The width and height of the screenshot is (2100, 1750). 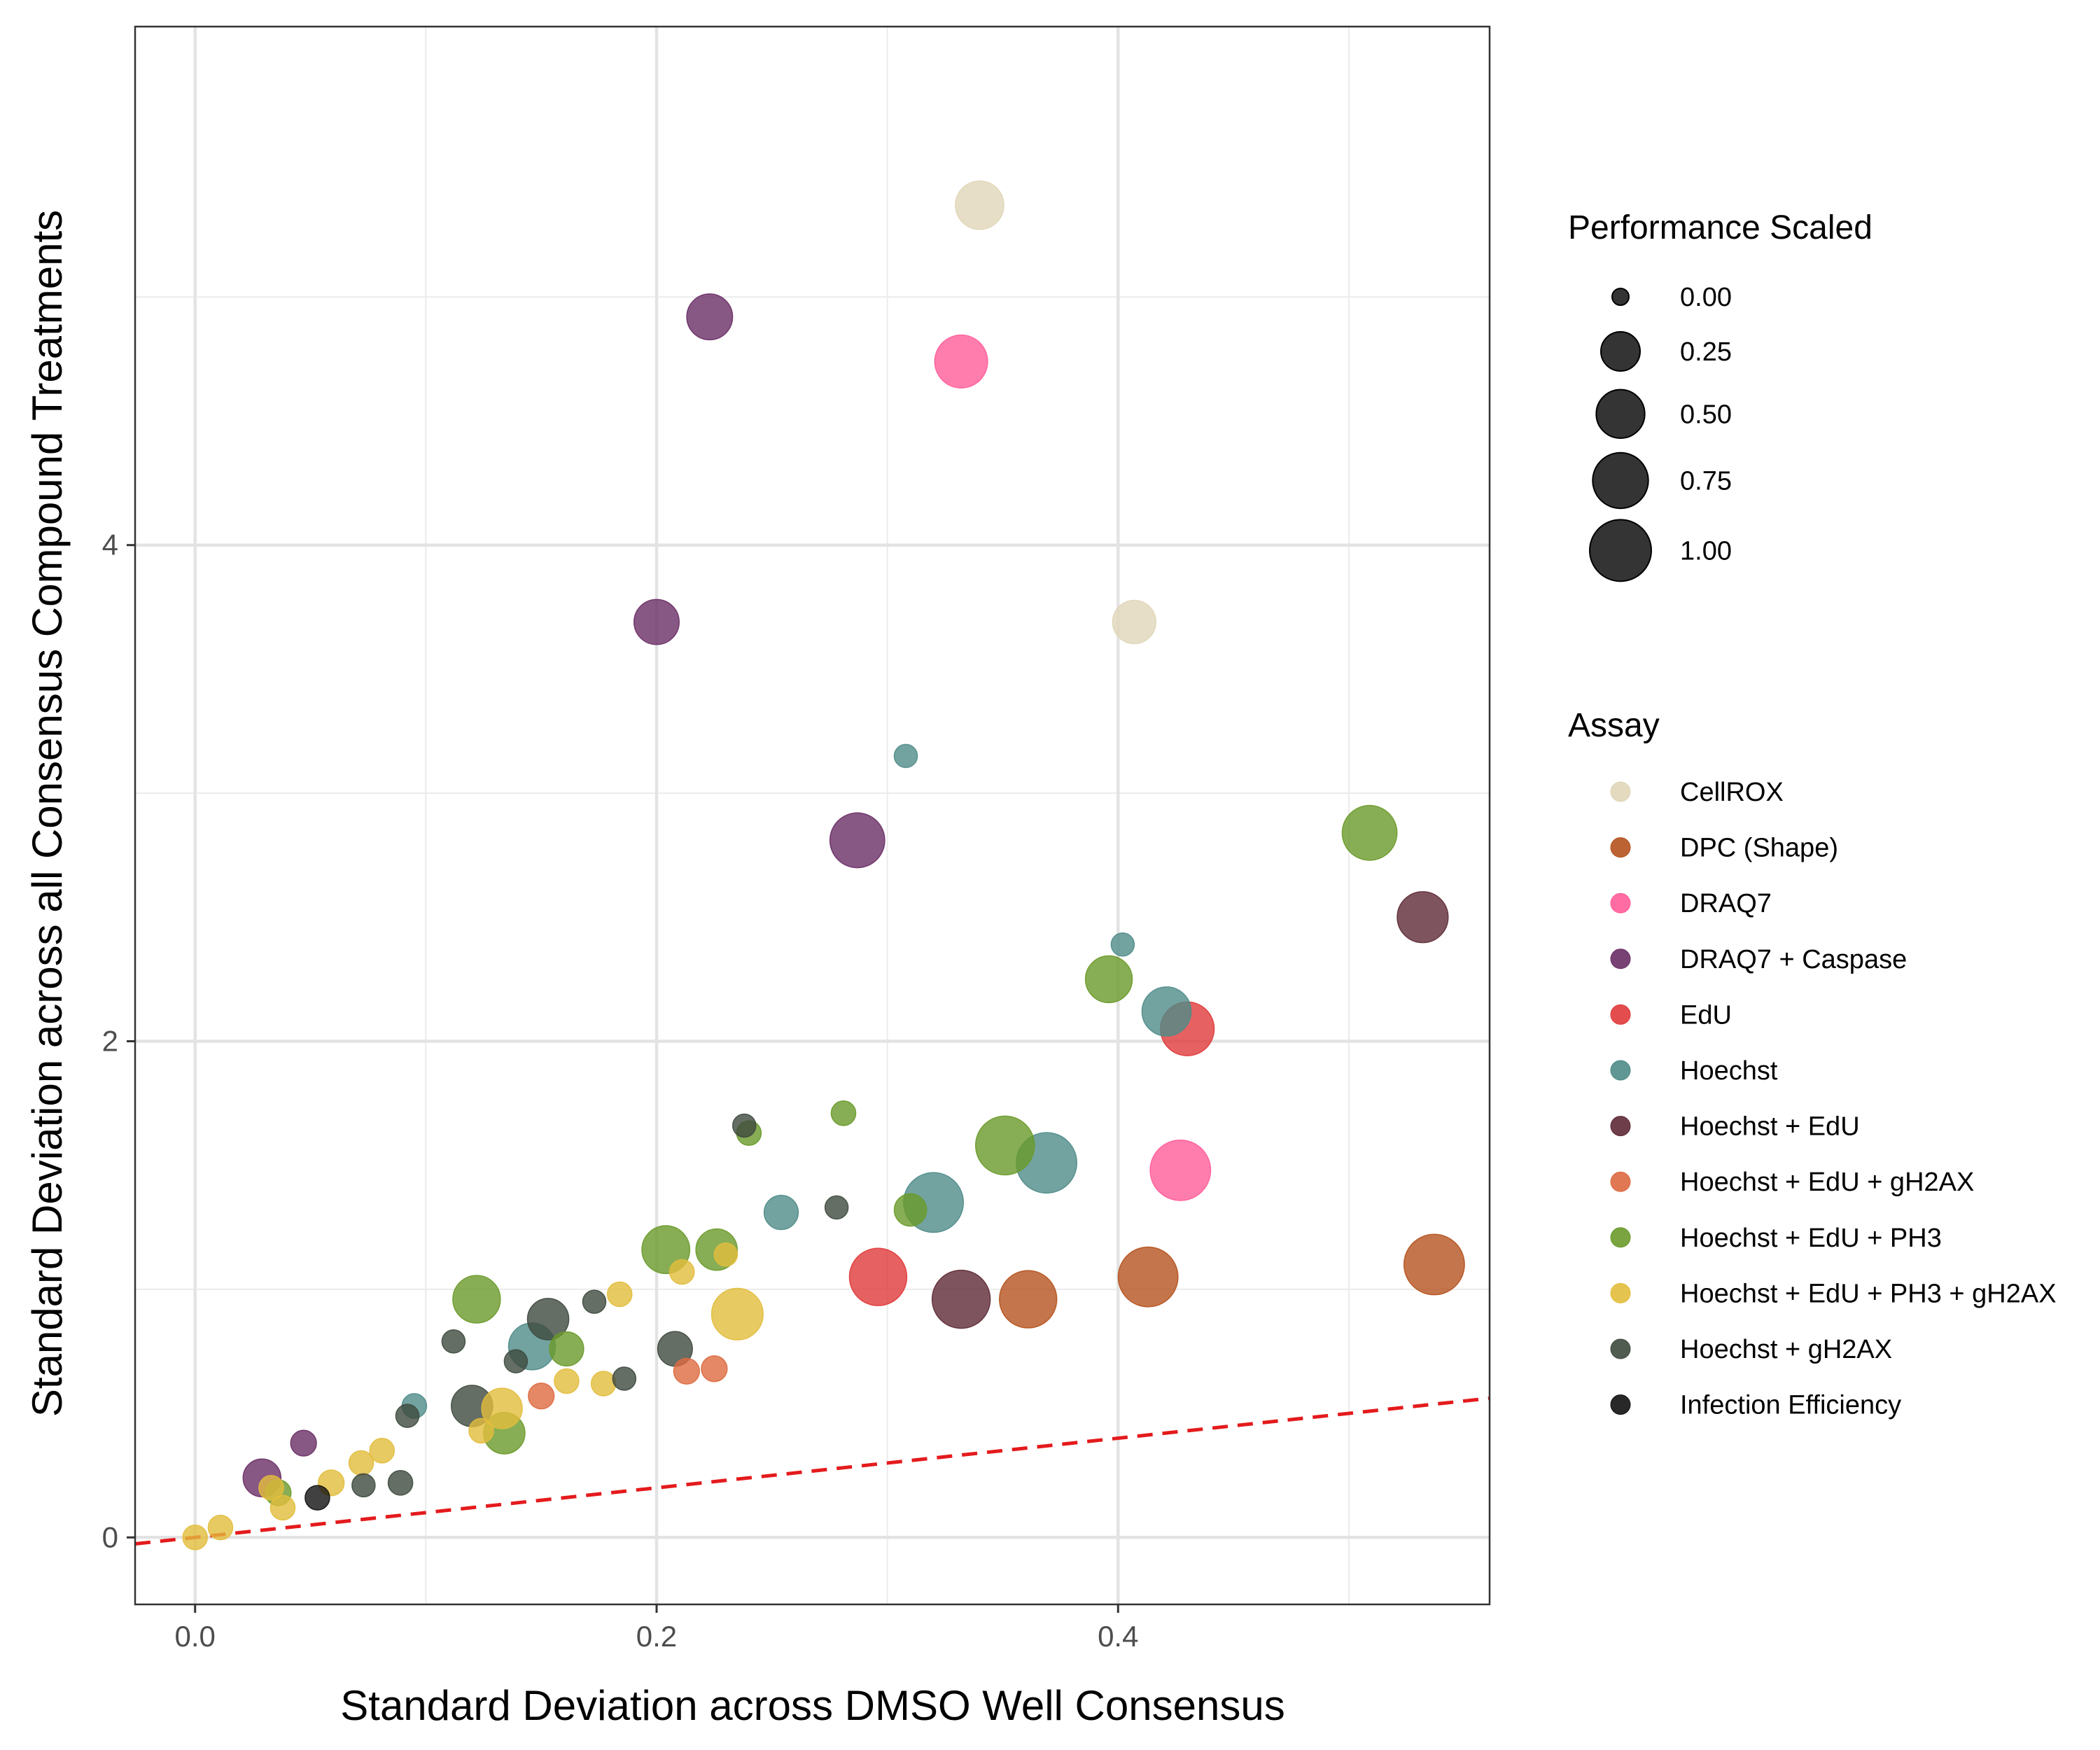 What do you see at coordinates (1614, 725) in the screenshot?
I see `color-legend-title: Assay` at bounding box center [1614, 725].